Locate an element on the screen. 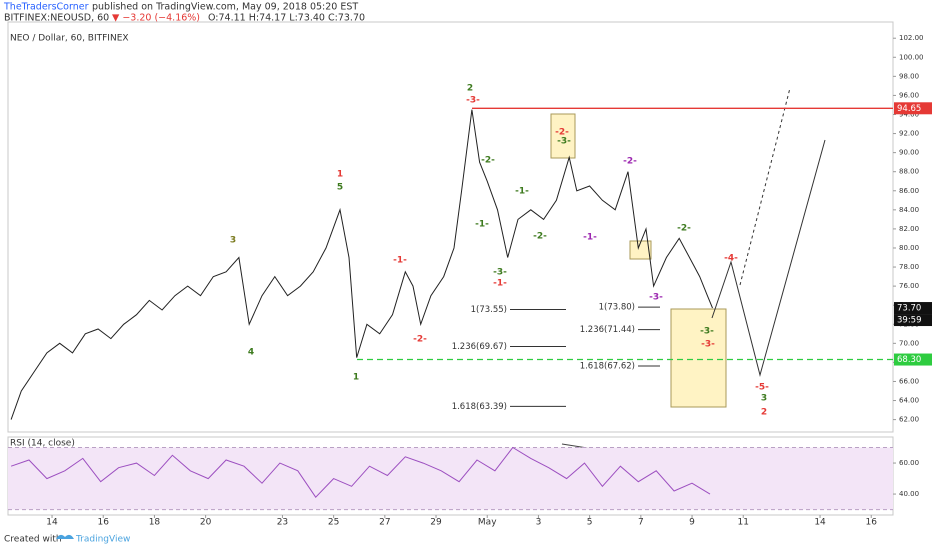 This screenshot has width=932, height=550. change: ▼ −3.20 (−4.16%) is located at coordinates (156, 18).